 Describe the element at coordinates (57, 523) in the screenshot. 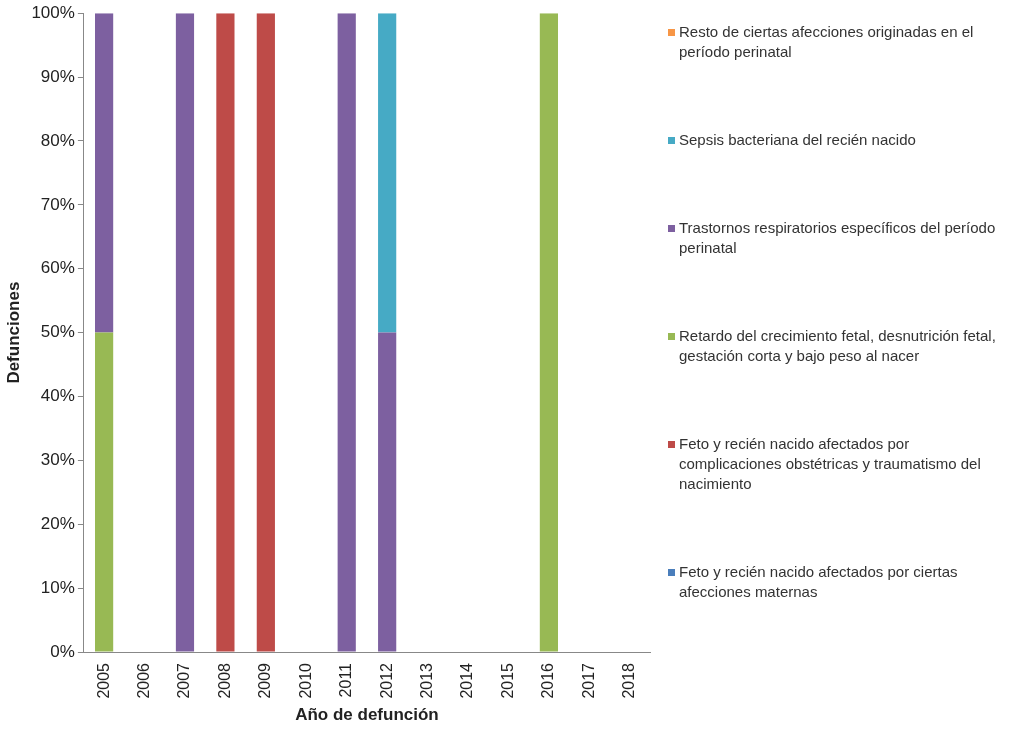

I see `y-tick-label: 20%` at that location.